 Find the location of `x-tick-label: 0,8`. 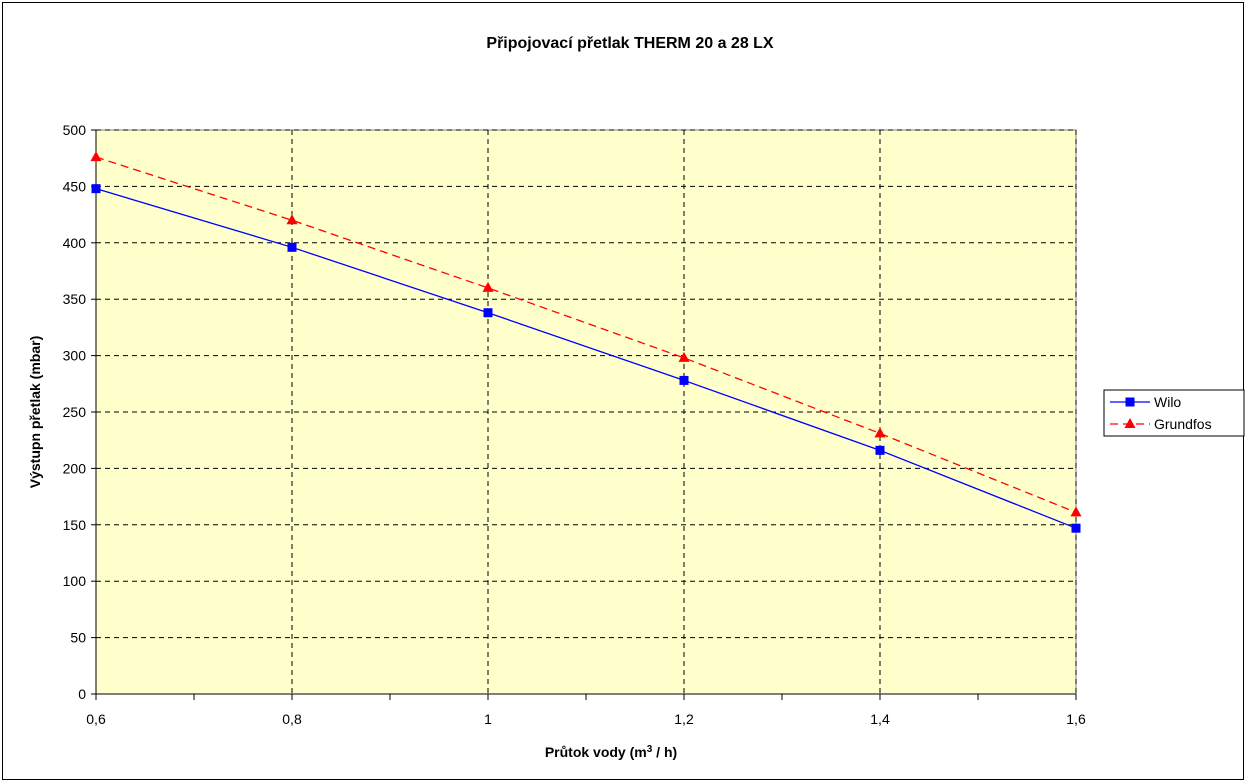

x-tick-label: 0,8 is located at coordinates (292, 719).